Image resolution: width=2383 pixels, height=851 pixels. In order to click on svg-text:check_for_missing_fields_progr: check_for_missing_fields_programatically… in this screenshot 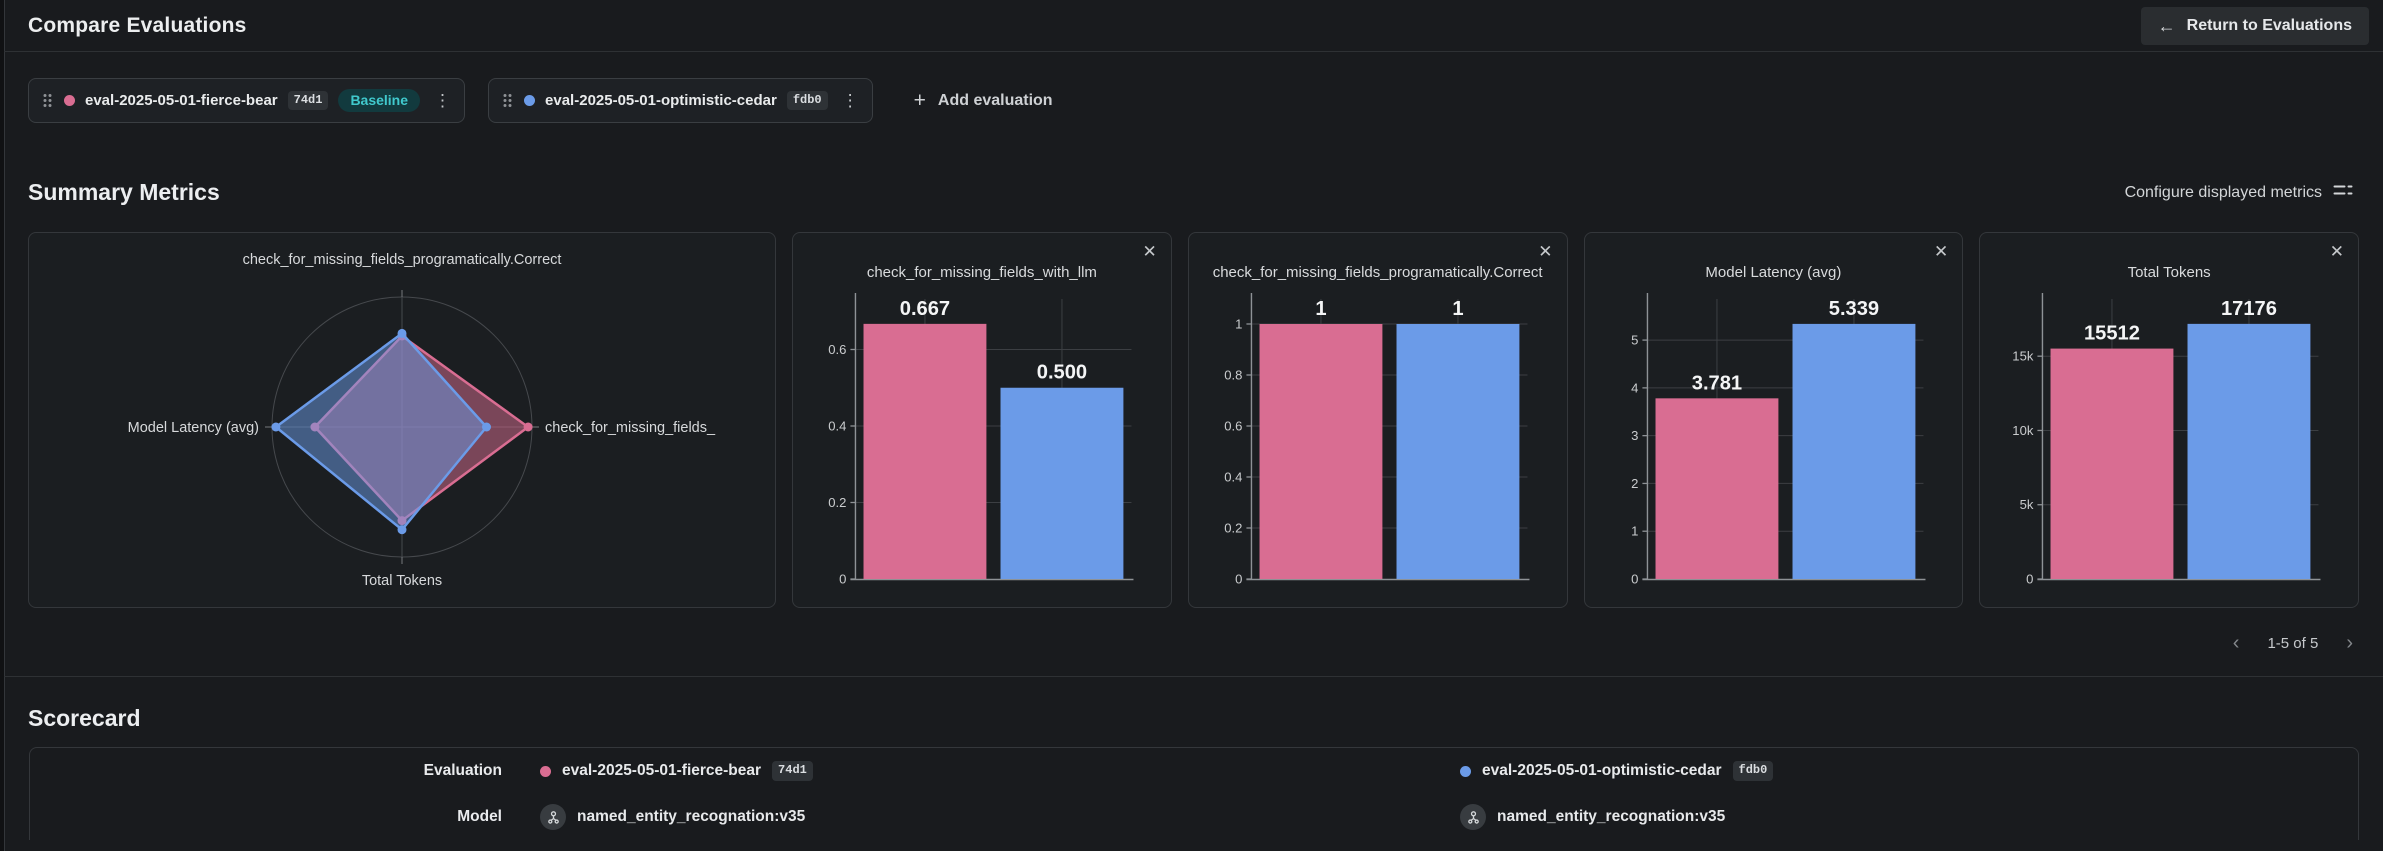, I will do `click(402, 260)`.